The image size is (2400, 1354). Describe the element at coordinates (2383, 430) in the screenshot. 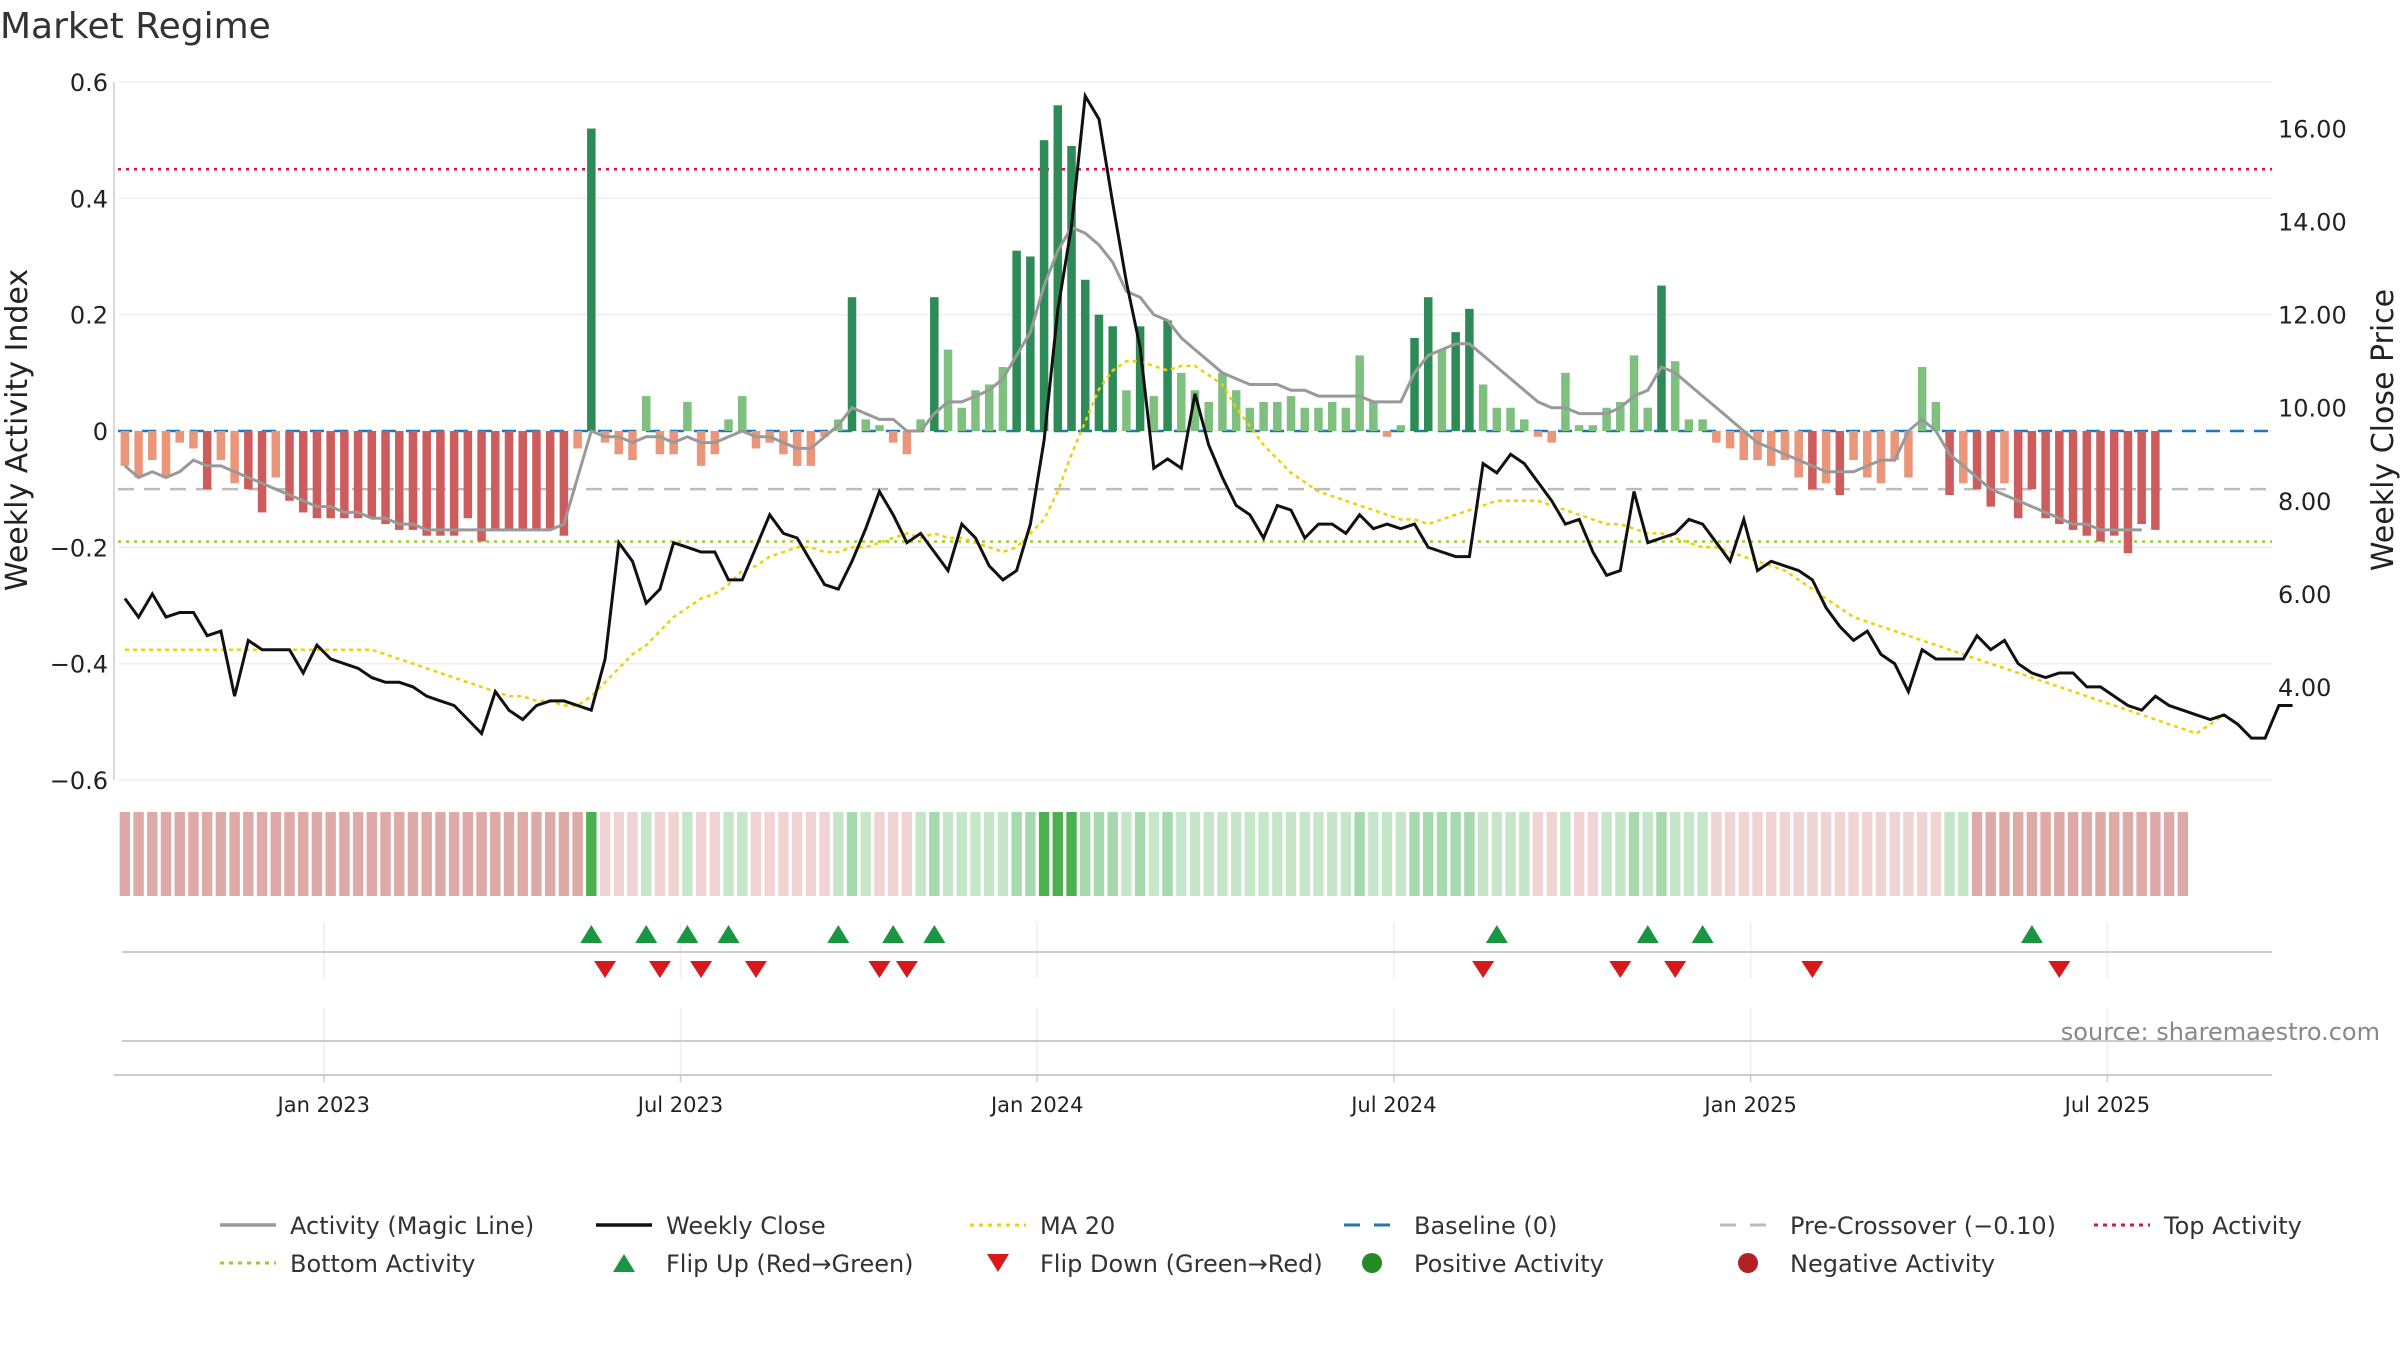

I see `y-axis-right-title: Weekly Close Price` at that location.